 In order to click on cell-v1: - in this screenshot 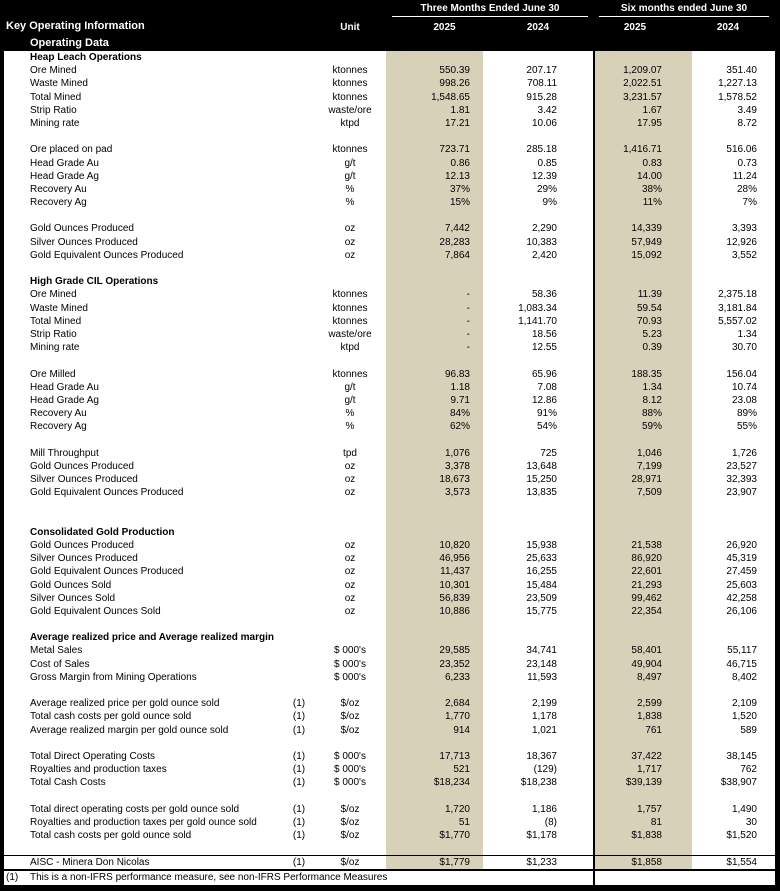, I will do `click(434, 334)`.